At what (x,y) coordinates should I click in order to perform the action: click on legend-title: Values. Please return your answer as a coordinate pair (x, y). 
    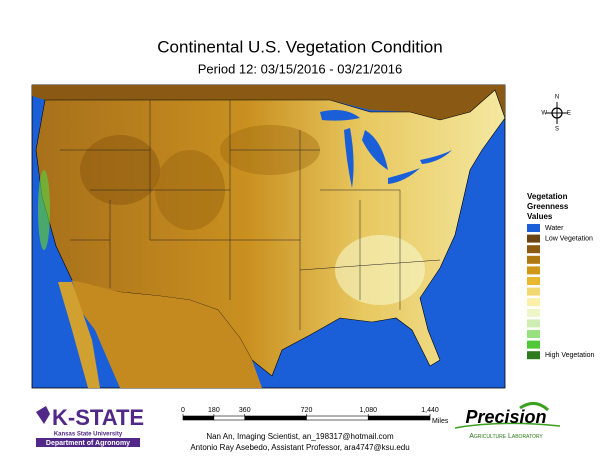
    Looking at the image, I should click on (540, 216).